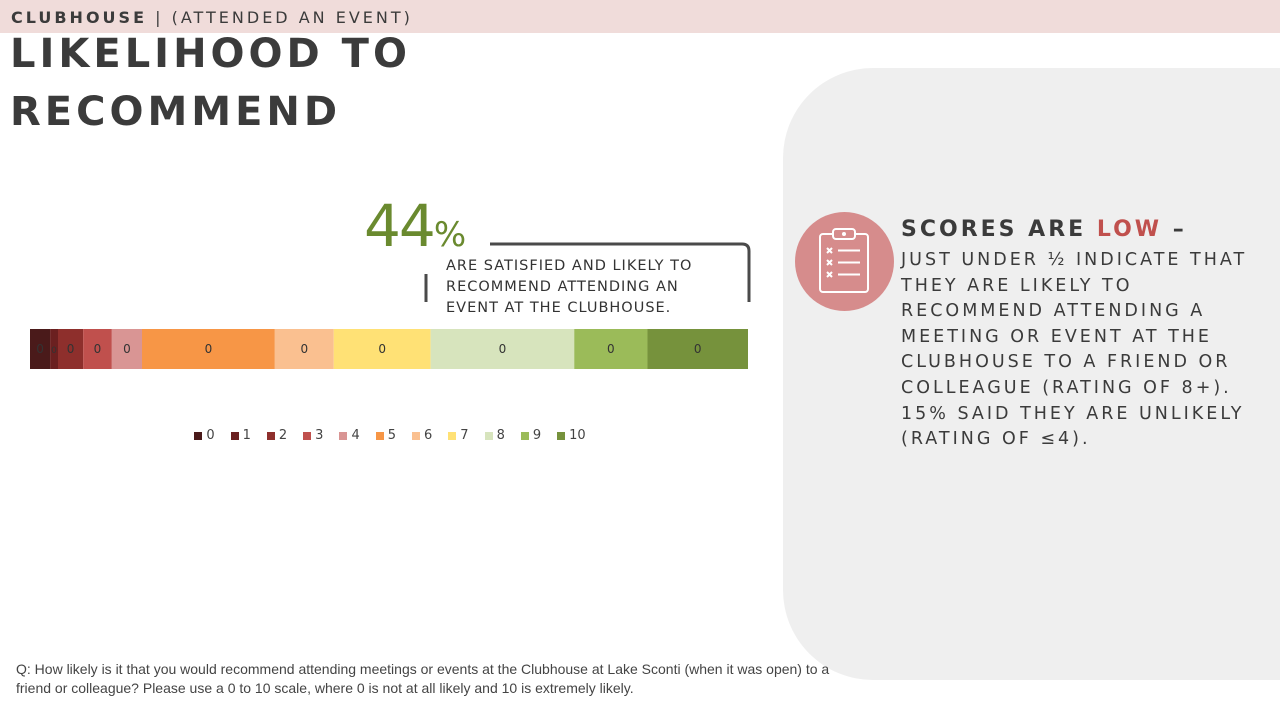  What do you see at coordinates (400, 226) in the screenshot?
I see `headline-value: 44` at bounding box center [400, 226].